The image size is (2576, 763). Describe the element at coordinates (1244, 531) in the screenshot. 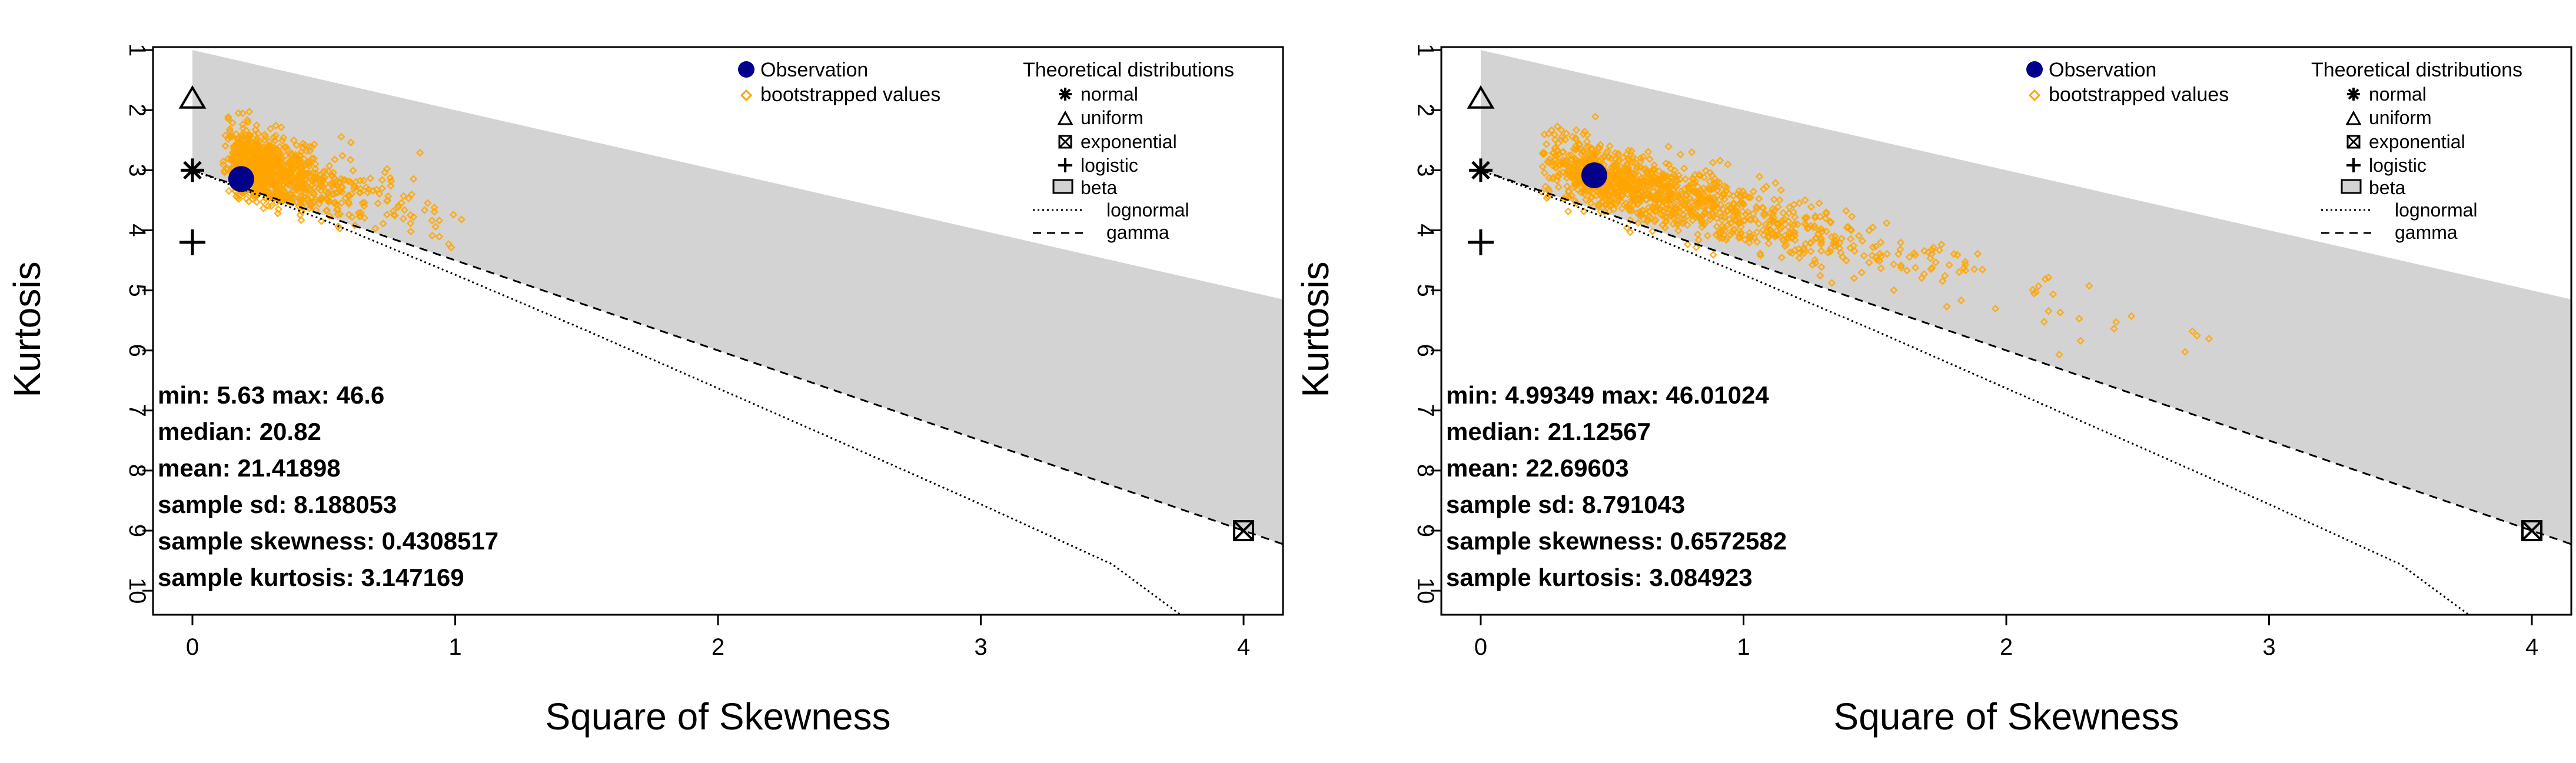

I see `exponential-point` at that location.